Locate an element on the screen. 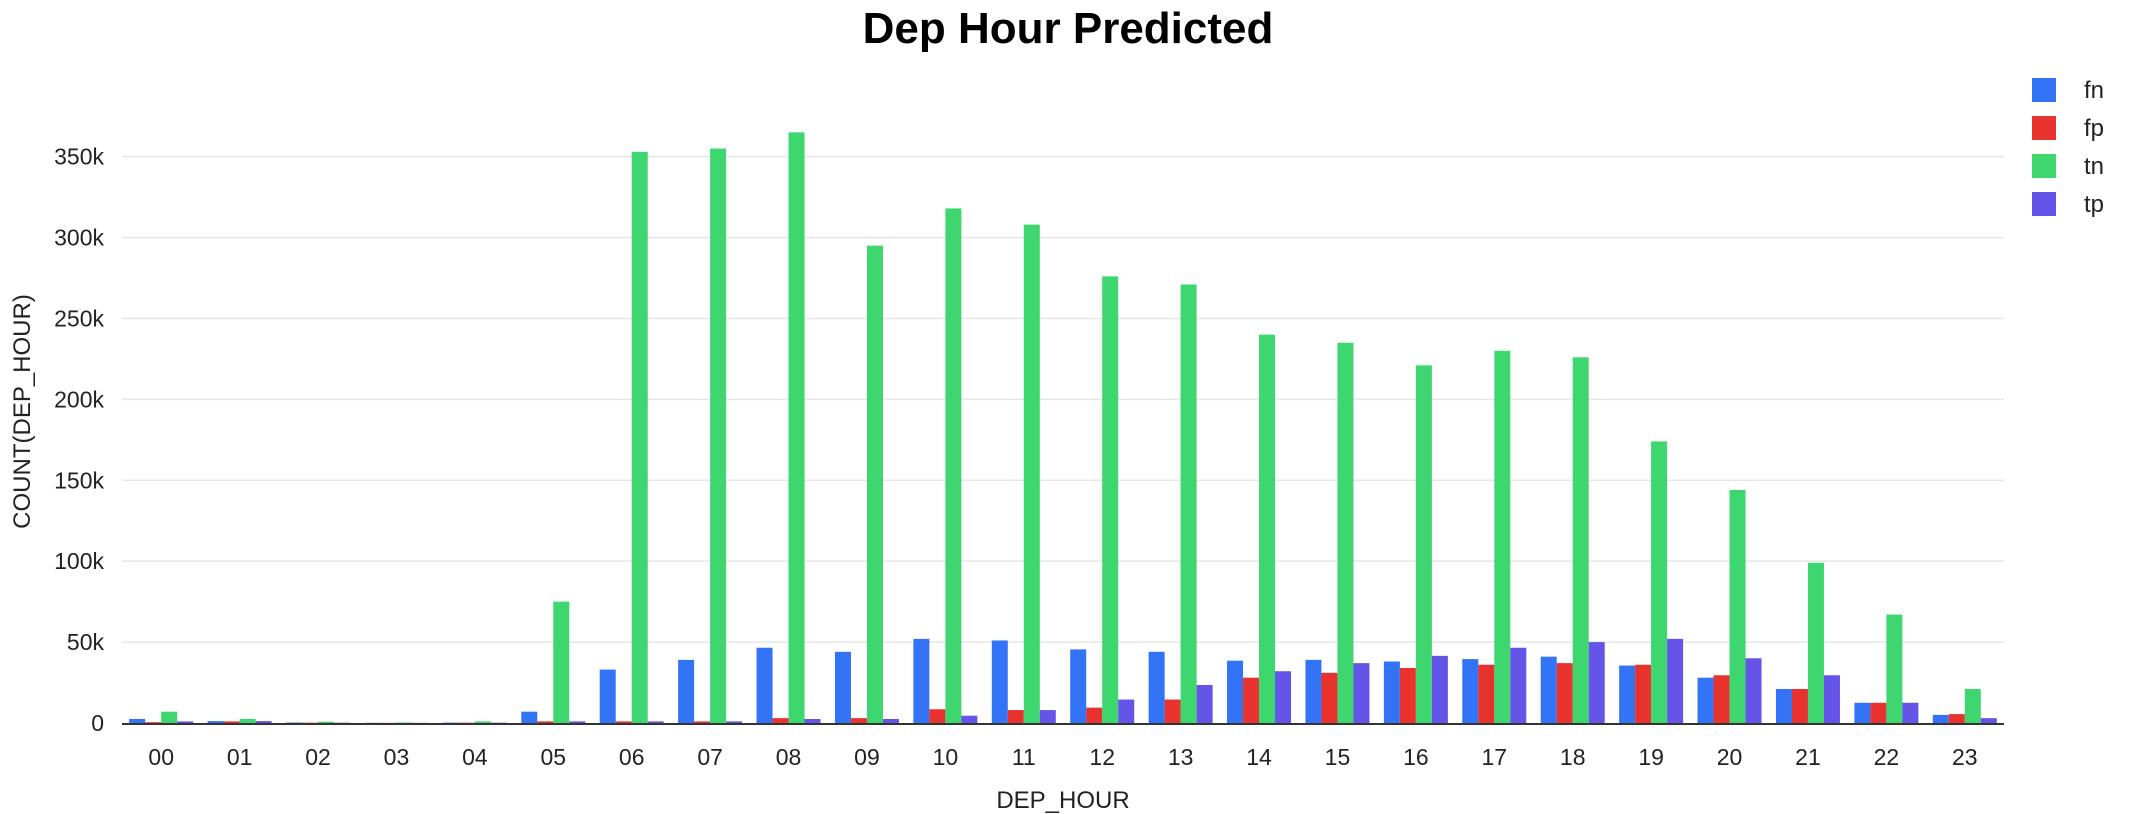 Image resolution: width=2136 pixels, height=814 pixels. x-tick-label: 22 is located at coordinates (1887, 757).